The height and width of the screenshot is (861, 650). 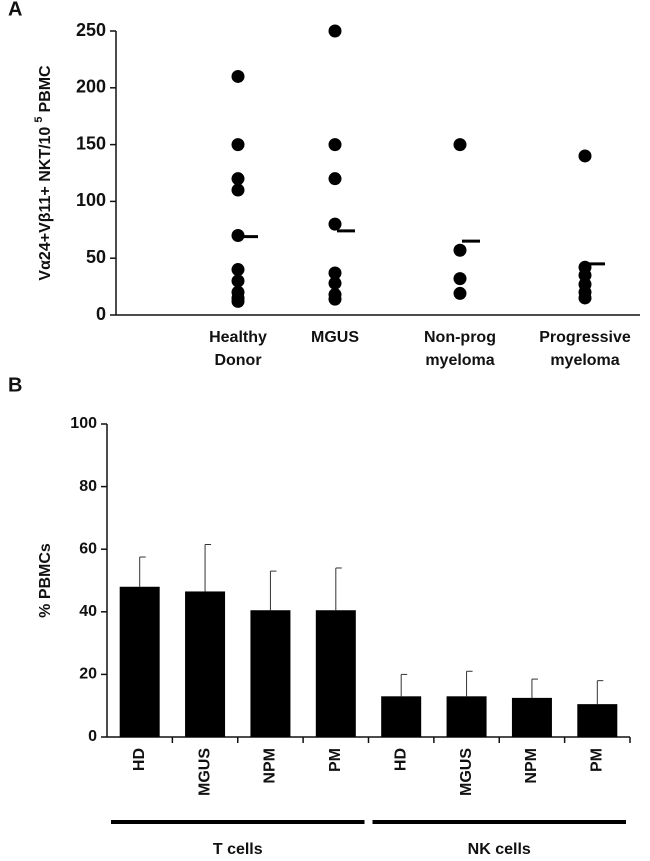 I want to click on y-axis-label: Vα24+Vβ11+ NKT/10 5 PBMC, so click(x=43, y=173).